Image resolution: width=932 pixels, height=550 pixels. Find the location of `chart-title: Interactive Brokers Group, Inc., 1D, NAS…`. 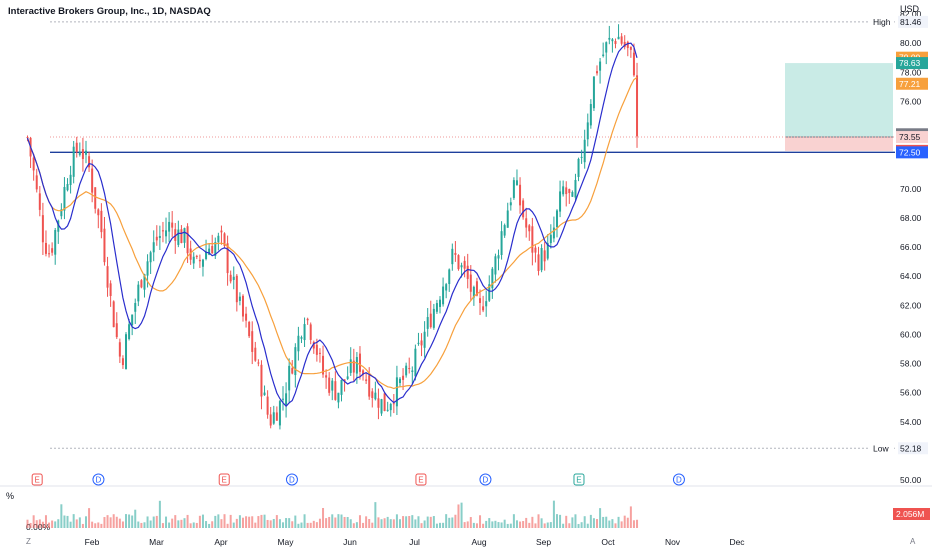

chart-title: Interactive Brokers Group, Inc., 1D, NAS… is located at coordinates (109, 11).